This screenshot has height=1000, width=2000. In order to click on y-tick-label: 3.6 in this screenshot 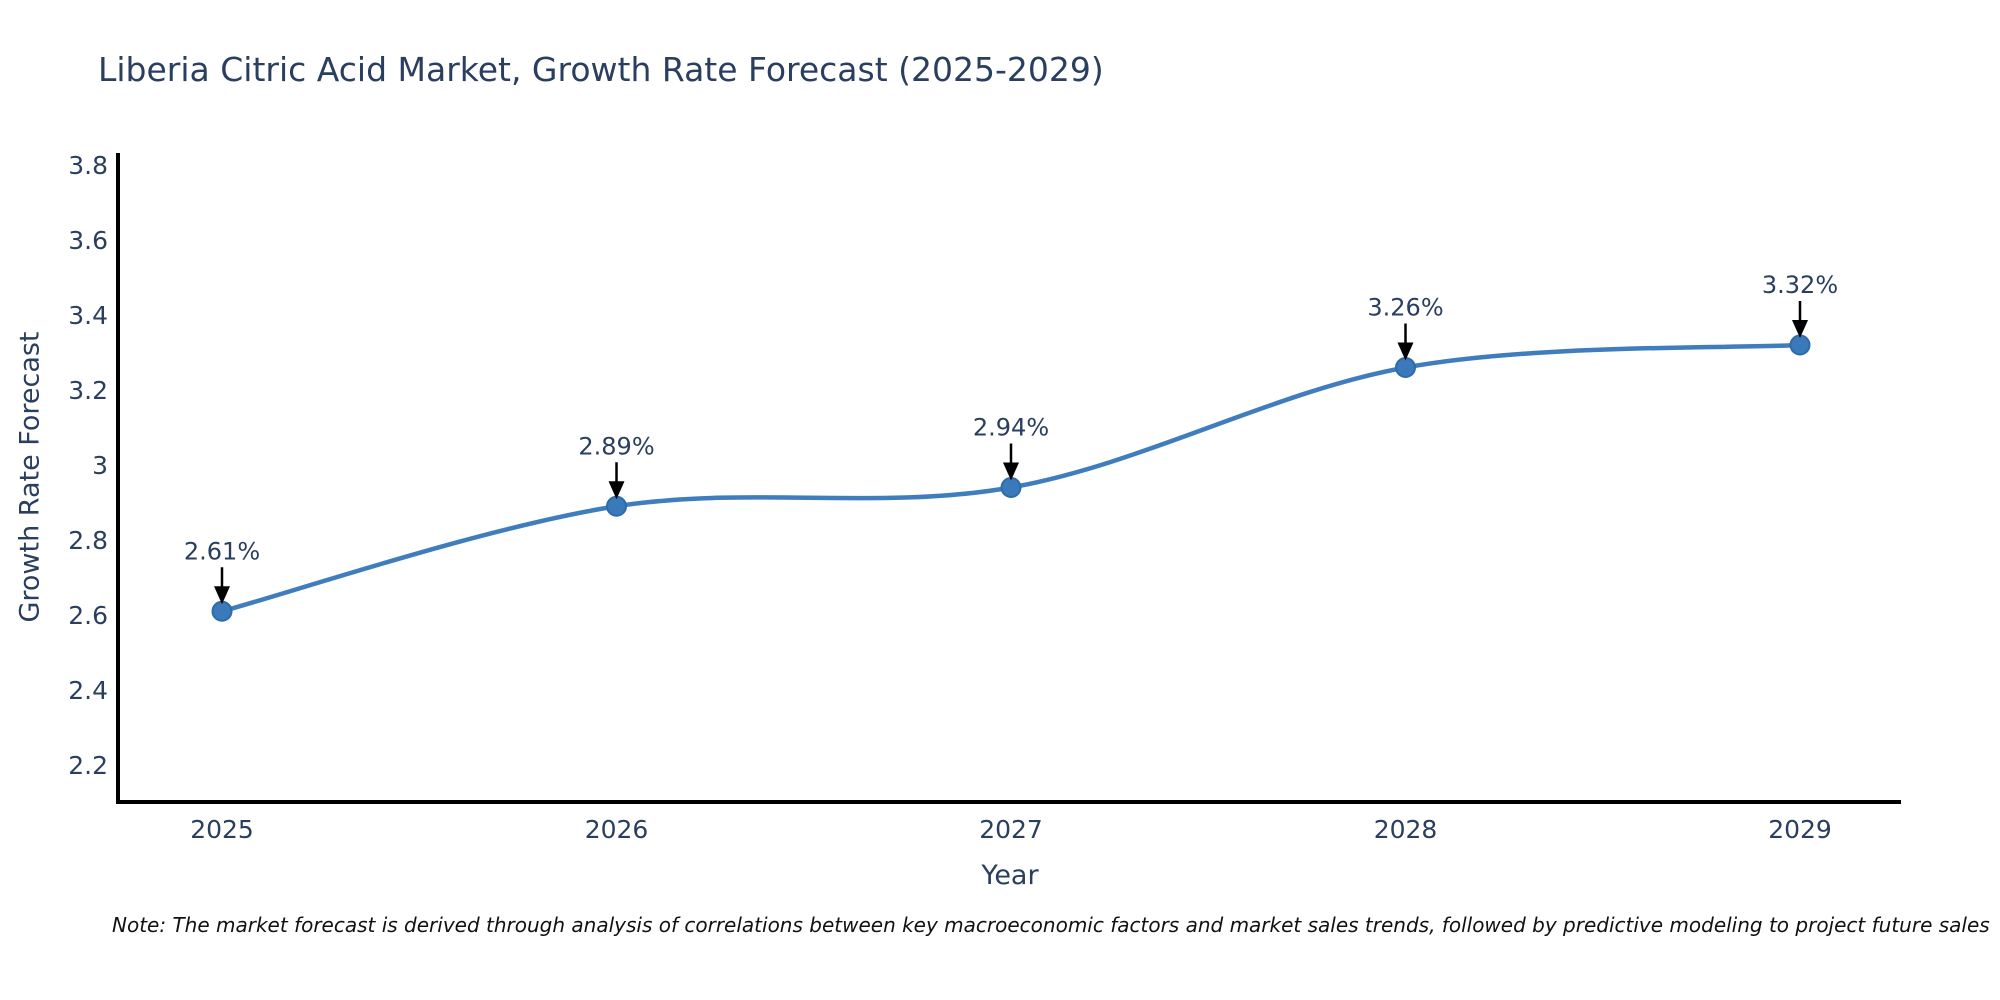, I will do `click(88, 240)`.